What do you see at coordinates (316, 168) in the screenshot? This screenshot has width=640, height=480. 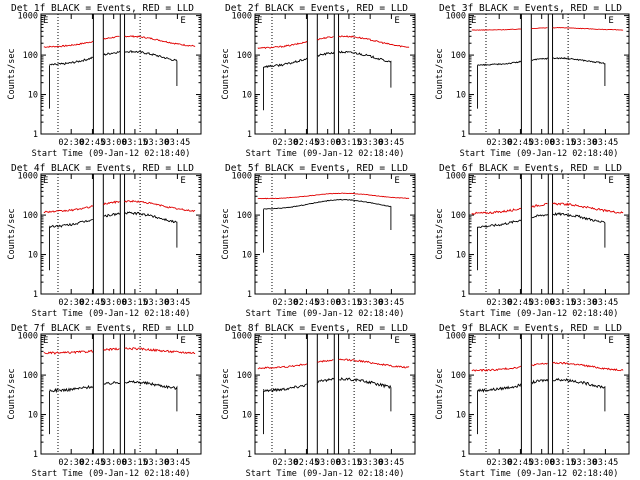 I see `panel-title: Det 5f BLACK = Events, RED = LLD` at bounding box center [316, 168].